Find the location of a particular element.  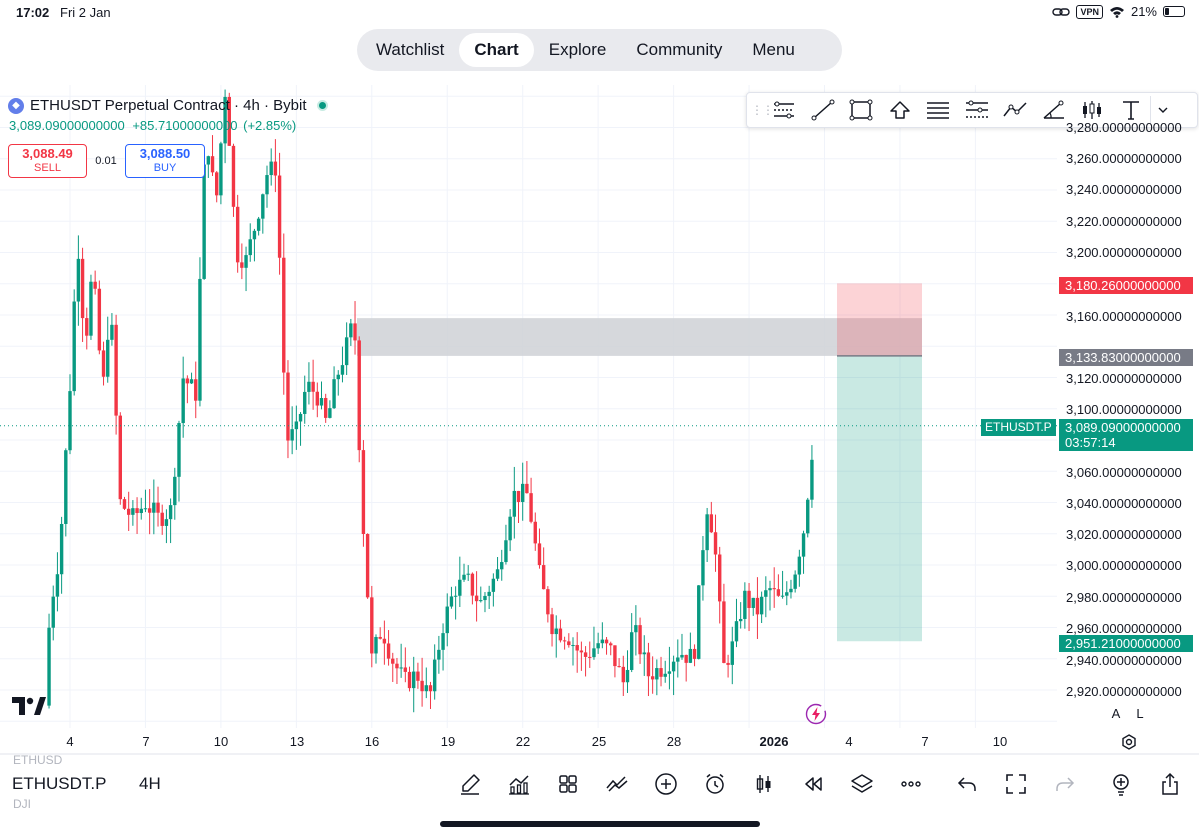

interval-button: 4H is located at coordinates (150, 783).